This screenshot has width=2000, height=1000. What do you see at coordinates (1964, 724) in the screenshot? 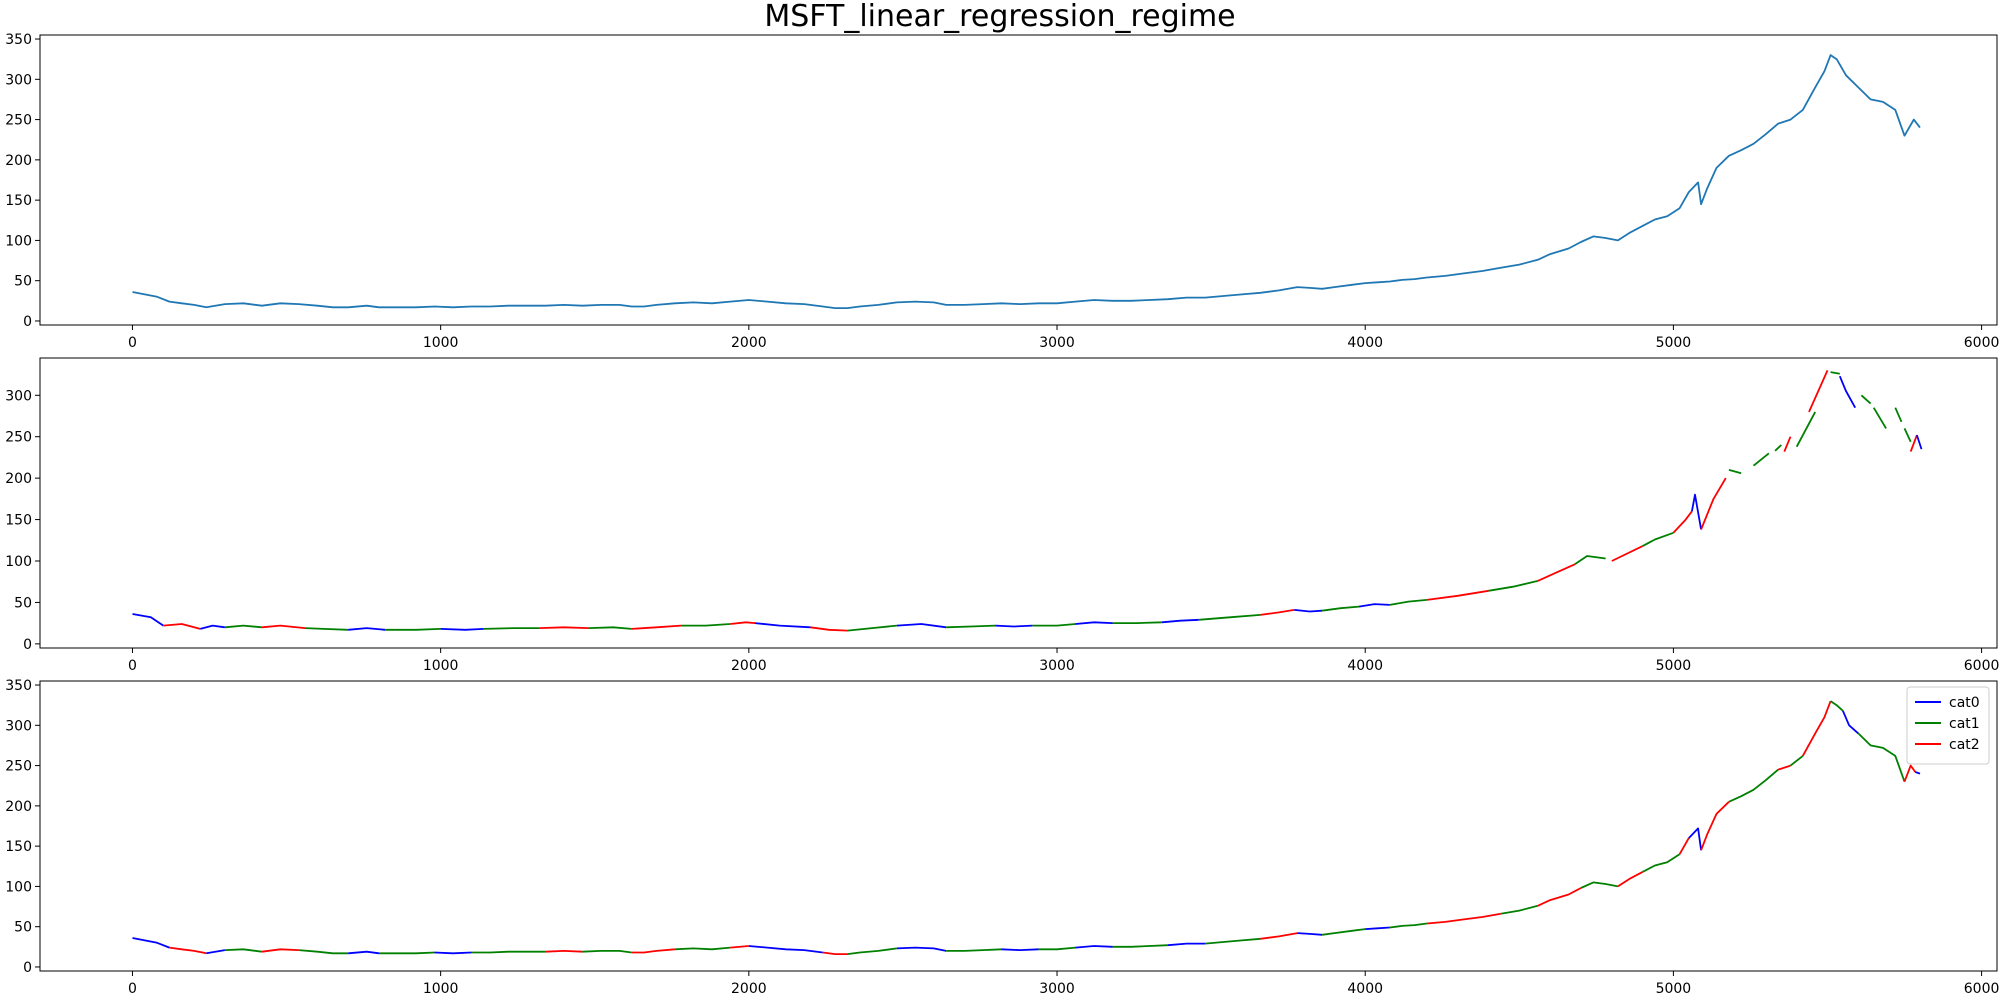
I see `legend-label-cat1: cat1` at bounding box center [1964, 724].